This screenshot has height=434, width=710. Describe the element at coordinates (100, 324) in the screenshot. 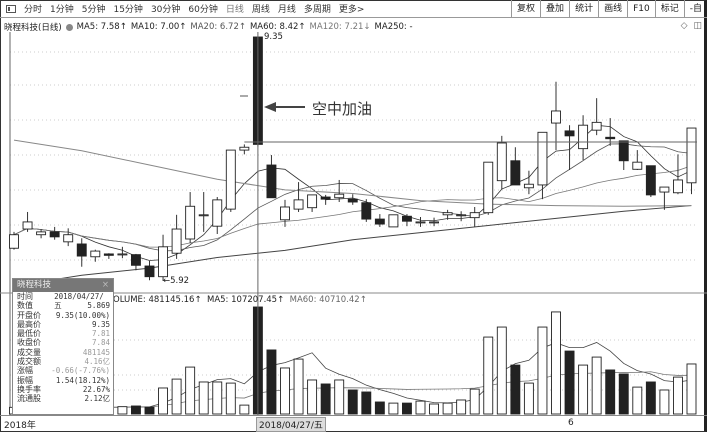

I see `info-value: 9.35` at that location.